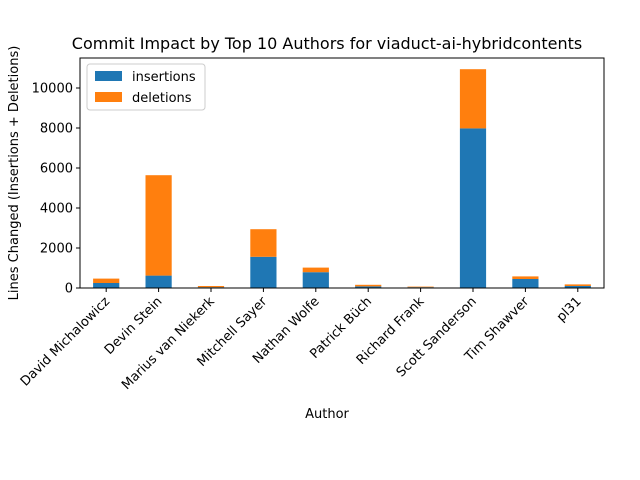 Image resolution: width=640 pixels, height=480 pixels. I want to click on y-tick-label-2: 4000, so click(56, 209).